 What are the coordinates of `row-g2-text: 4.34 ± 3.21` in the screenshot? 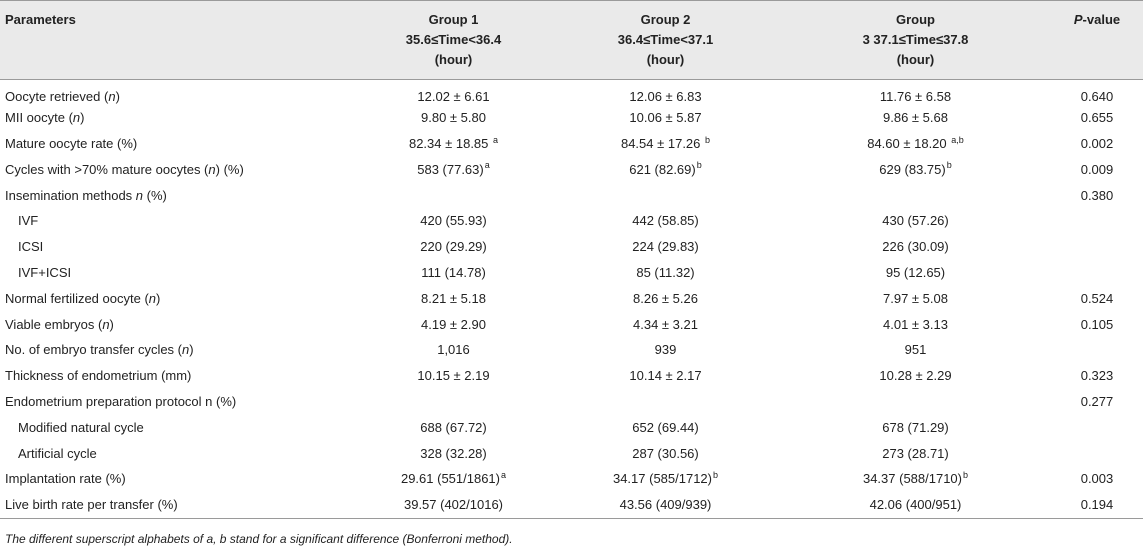 It's located at (665, 324).